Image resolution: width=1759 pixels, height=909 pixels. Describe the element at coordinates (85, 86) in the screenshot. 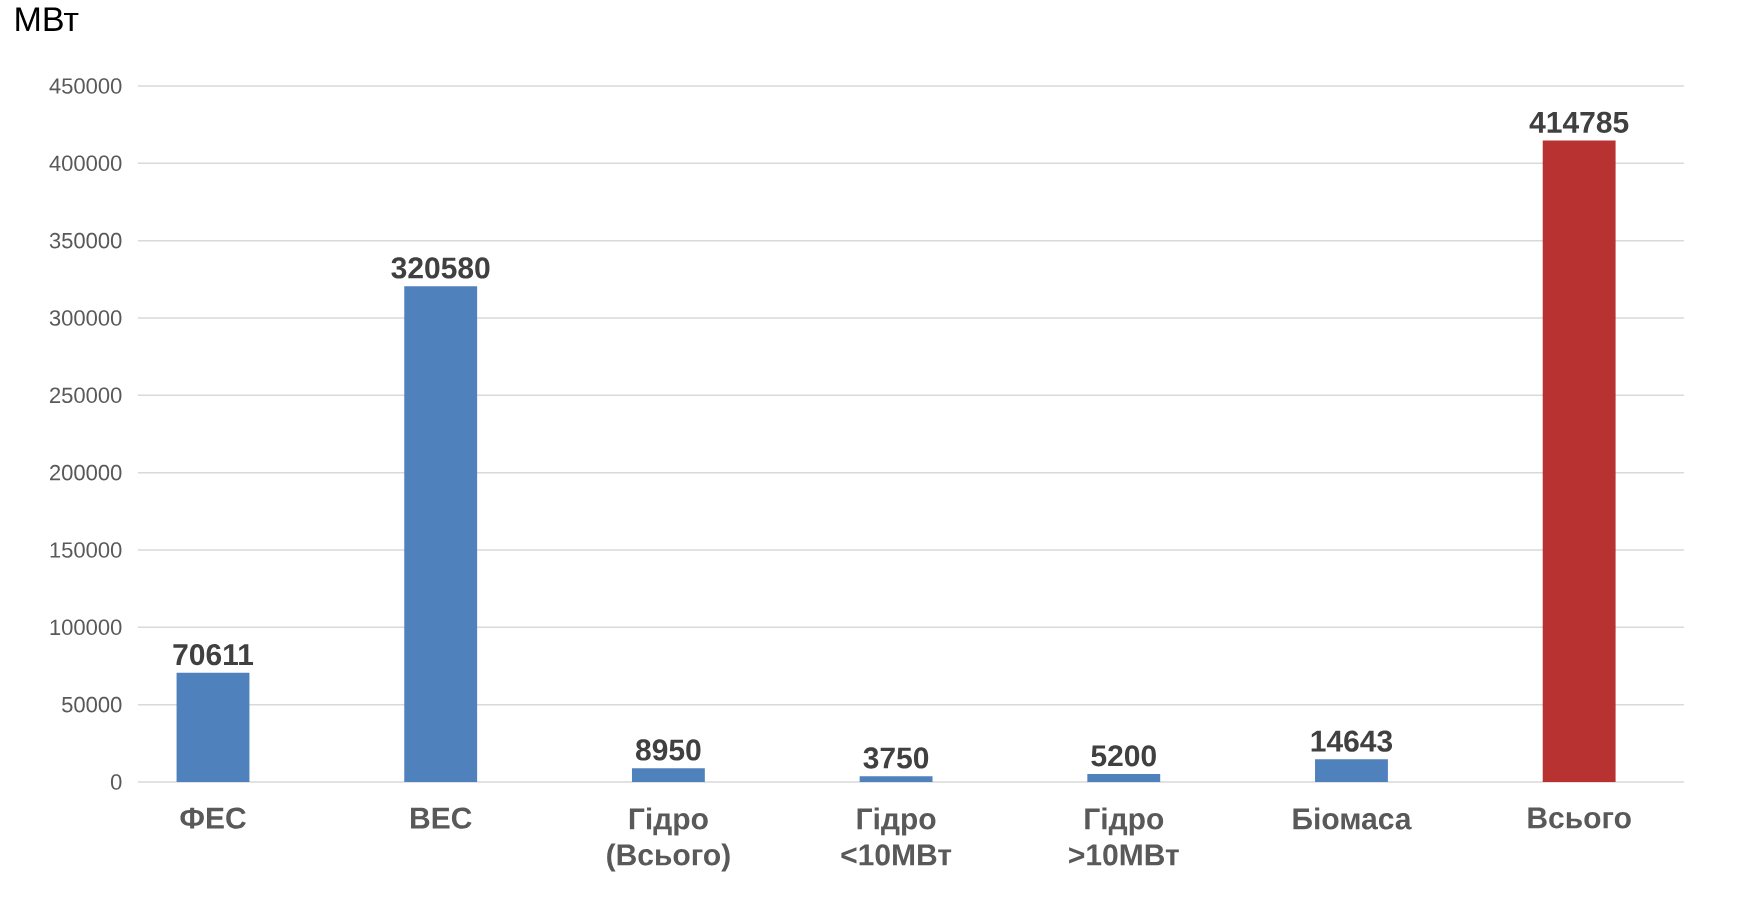

I see `y-tick-label: 450000` at that location.